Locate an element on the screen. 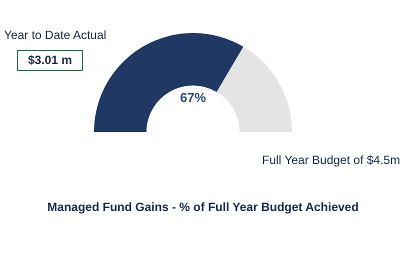 This screenshot has width=406, height=271. data-label: 67% is located at coordinates (193, 97).